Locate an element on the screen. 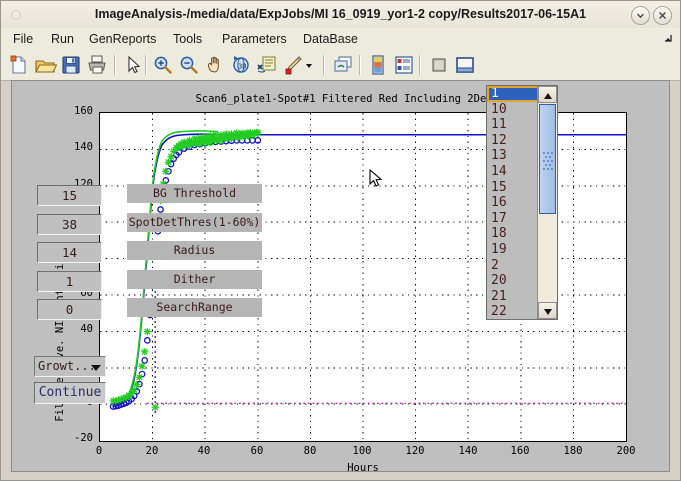  xtick-160: 160 is located at coordinates (520, 451).